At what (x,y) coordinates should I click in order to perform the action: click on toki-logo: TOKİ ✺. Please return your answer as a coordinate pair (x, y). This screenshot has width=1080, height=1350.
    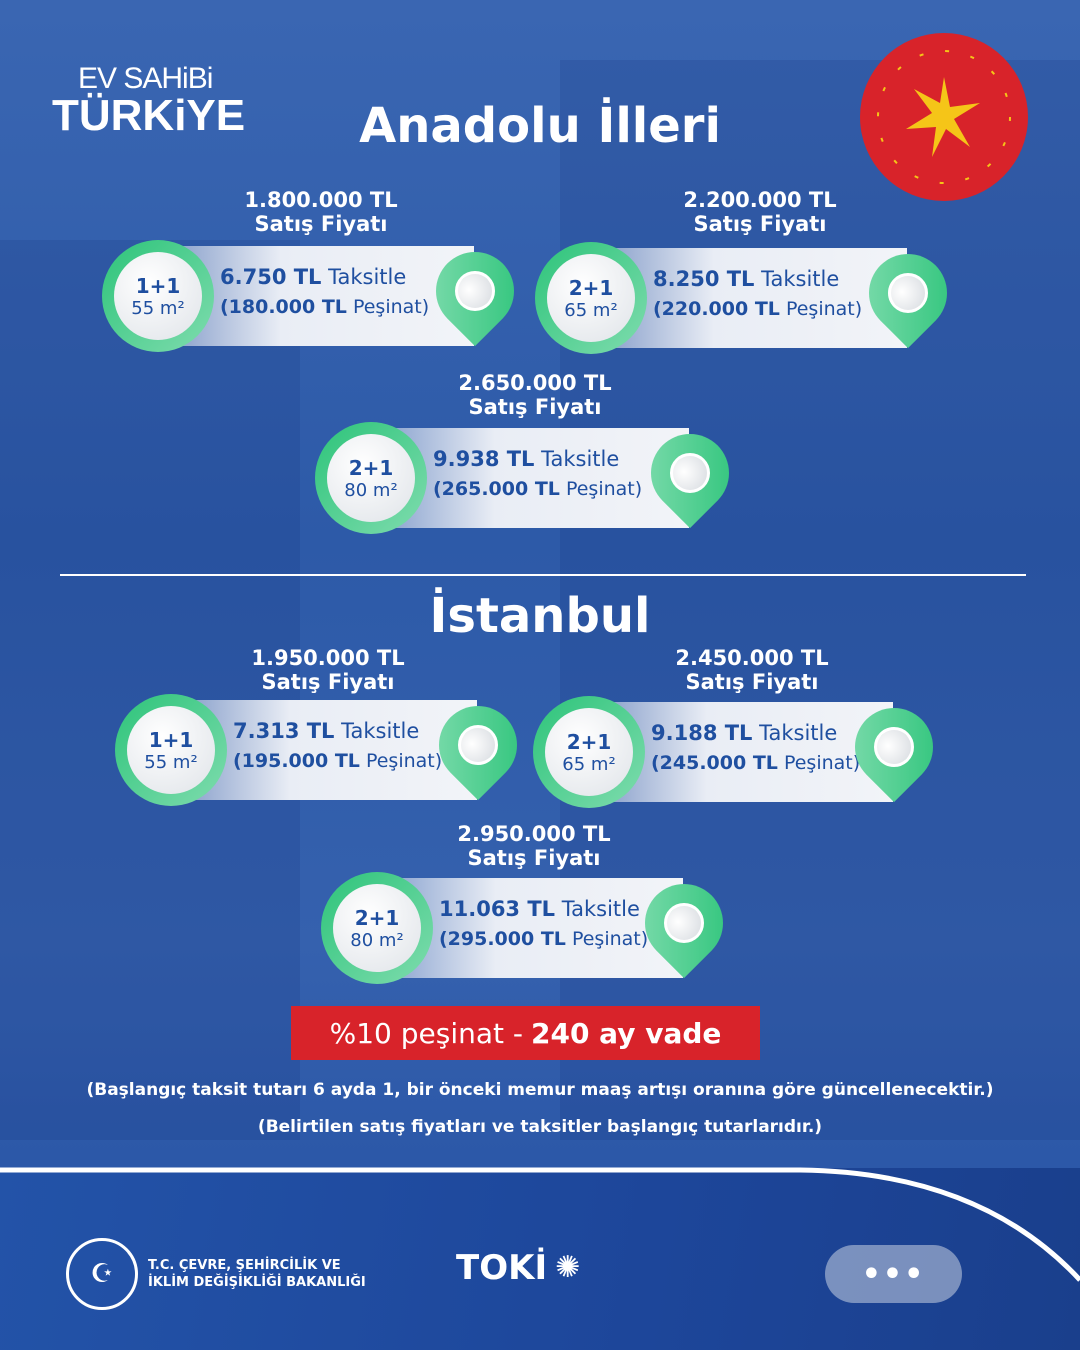
    Looking at the image, I should click on (518, 1267).